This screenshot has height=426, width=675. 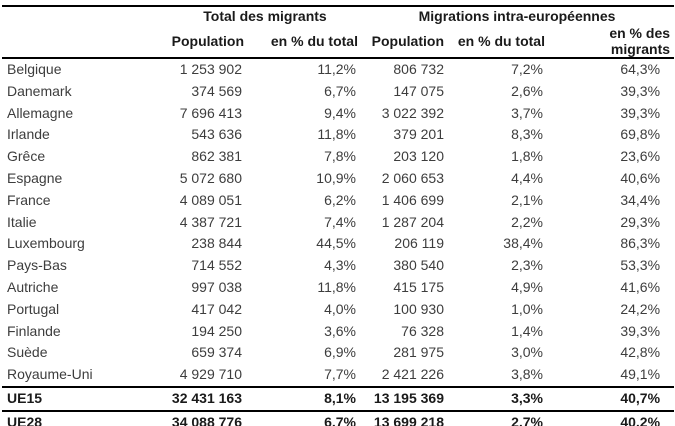 I want to click on value-cell: 53,3%, so click(x=640, y=265).